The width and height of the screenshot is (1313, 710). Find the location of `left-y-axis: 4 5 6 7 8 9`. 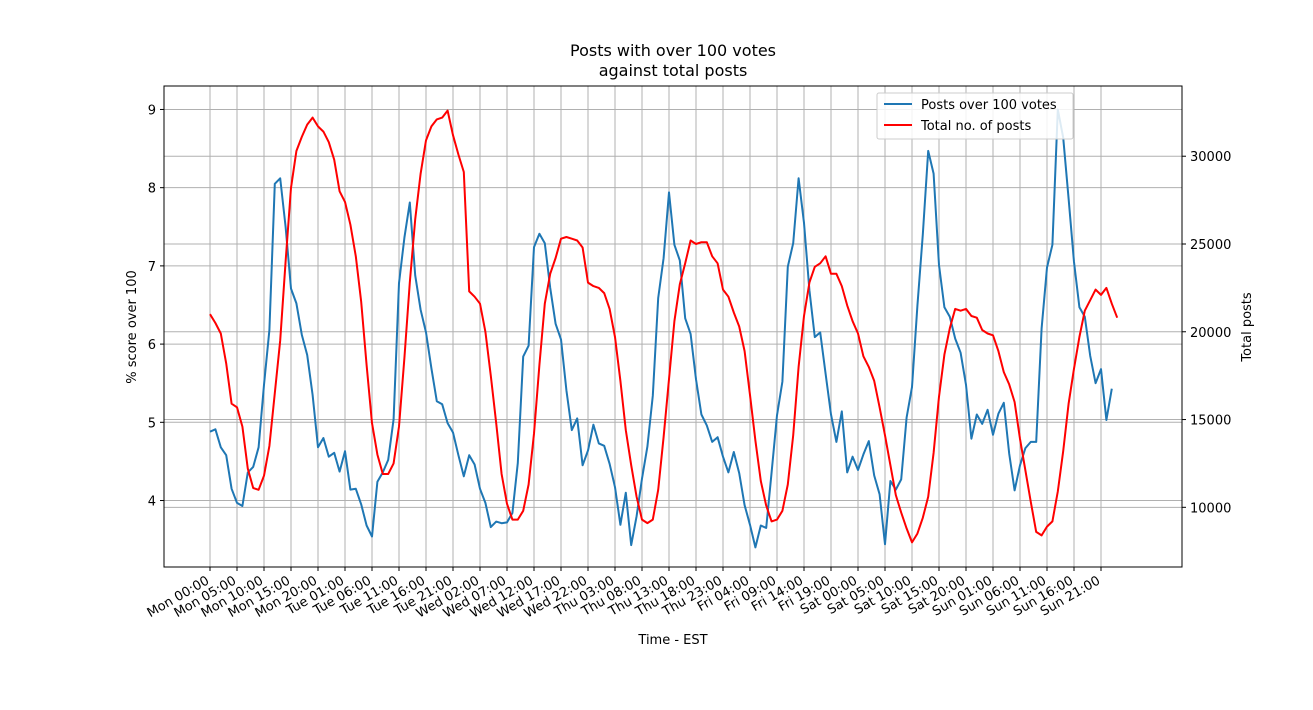

left-y-axis: 4 5 6 7 8 9 is located at coordinates (156, 306).